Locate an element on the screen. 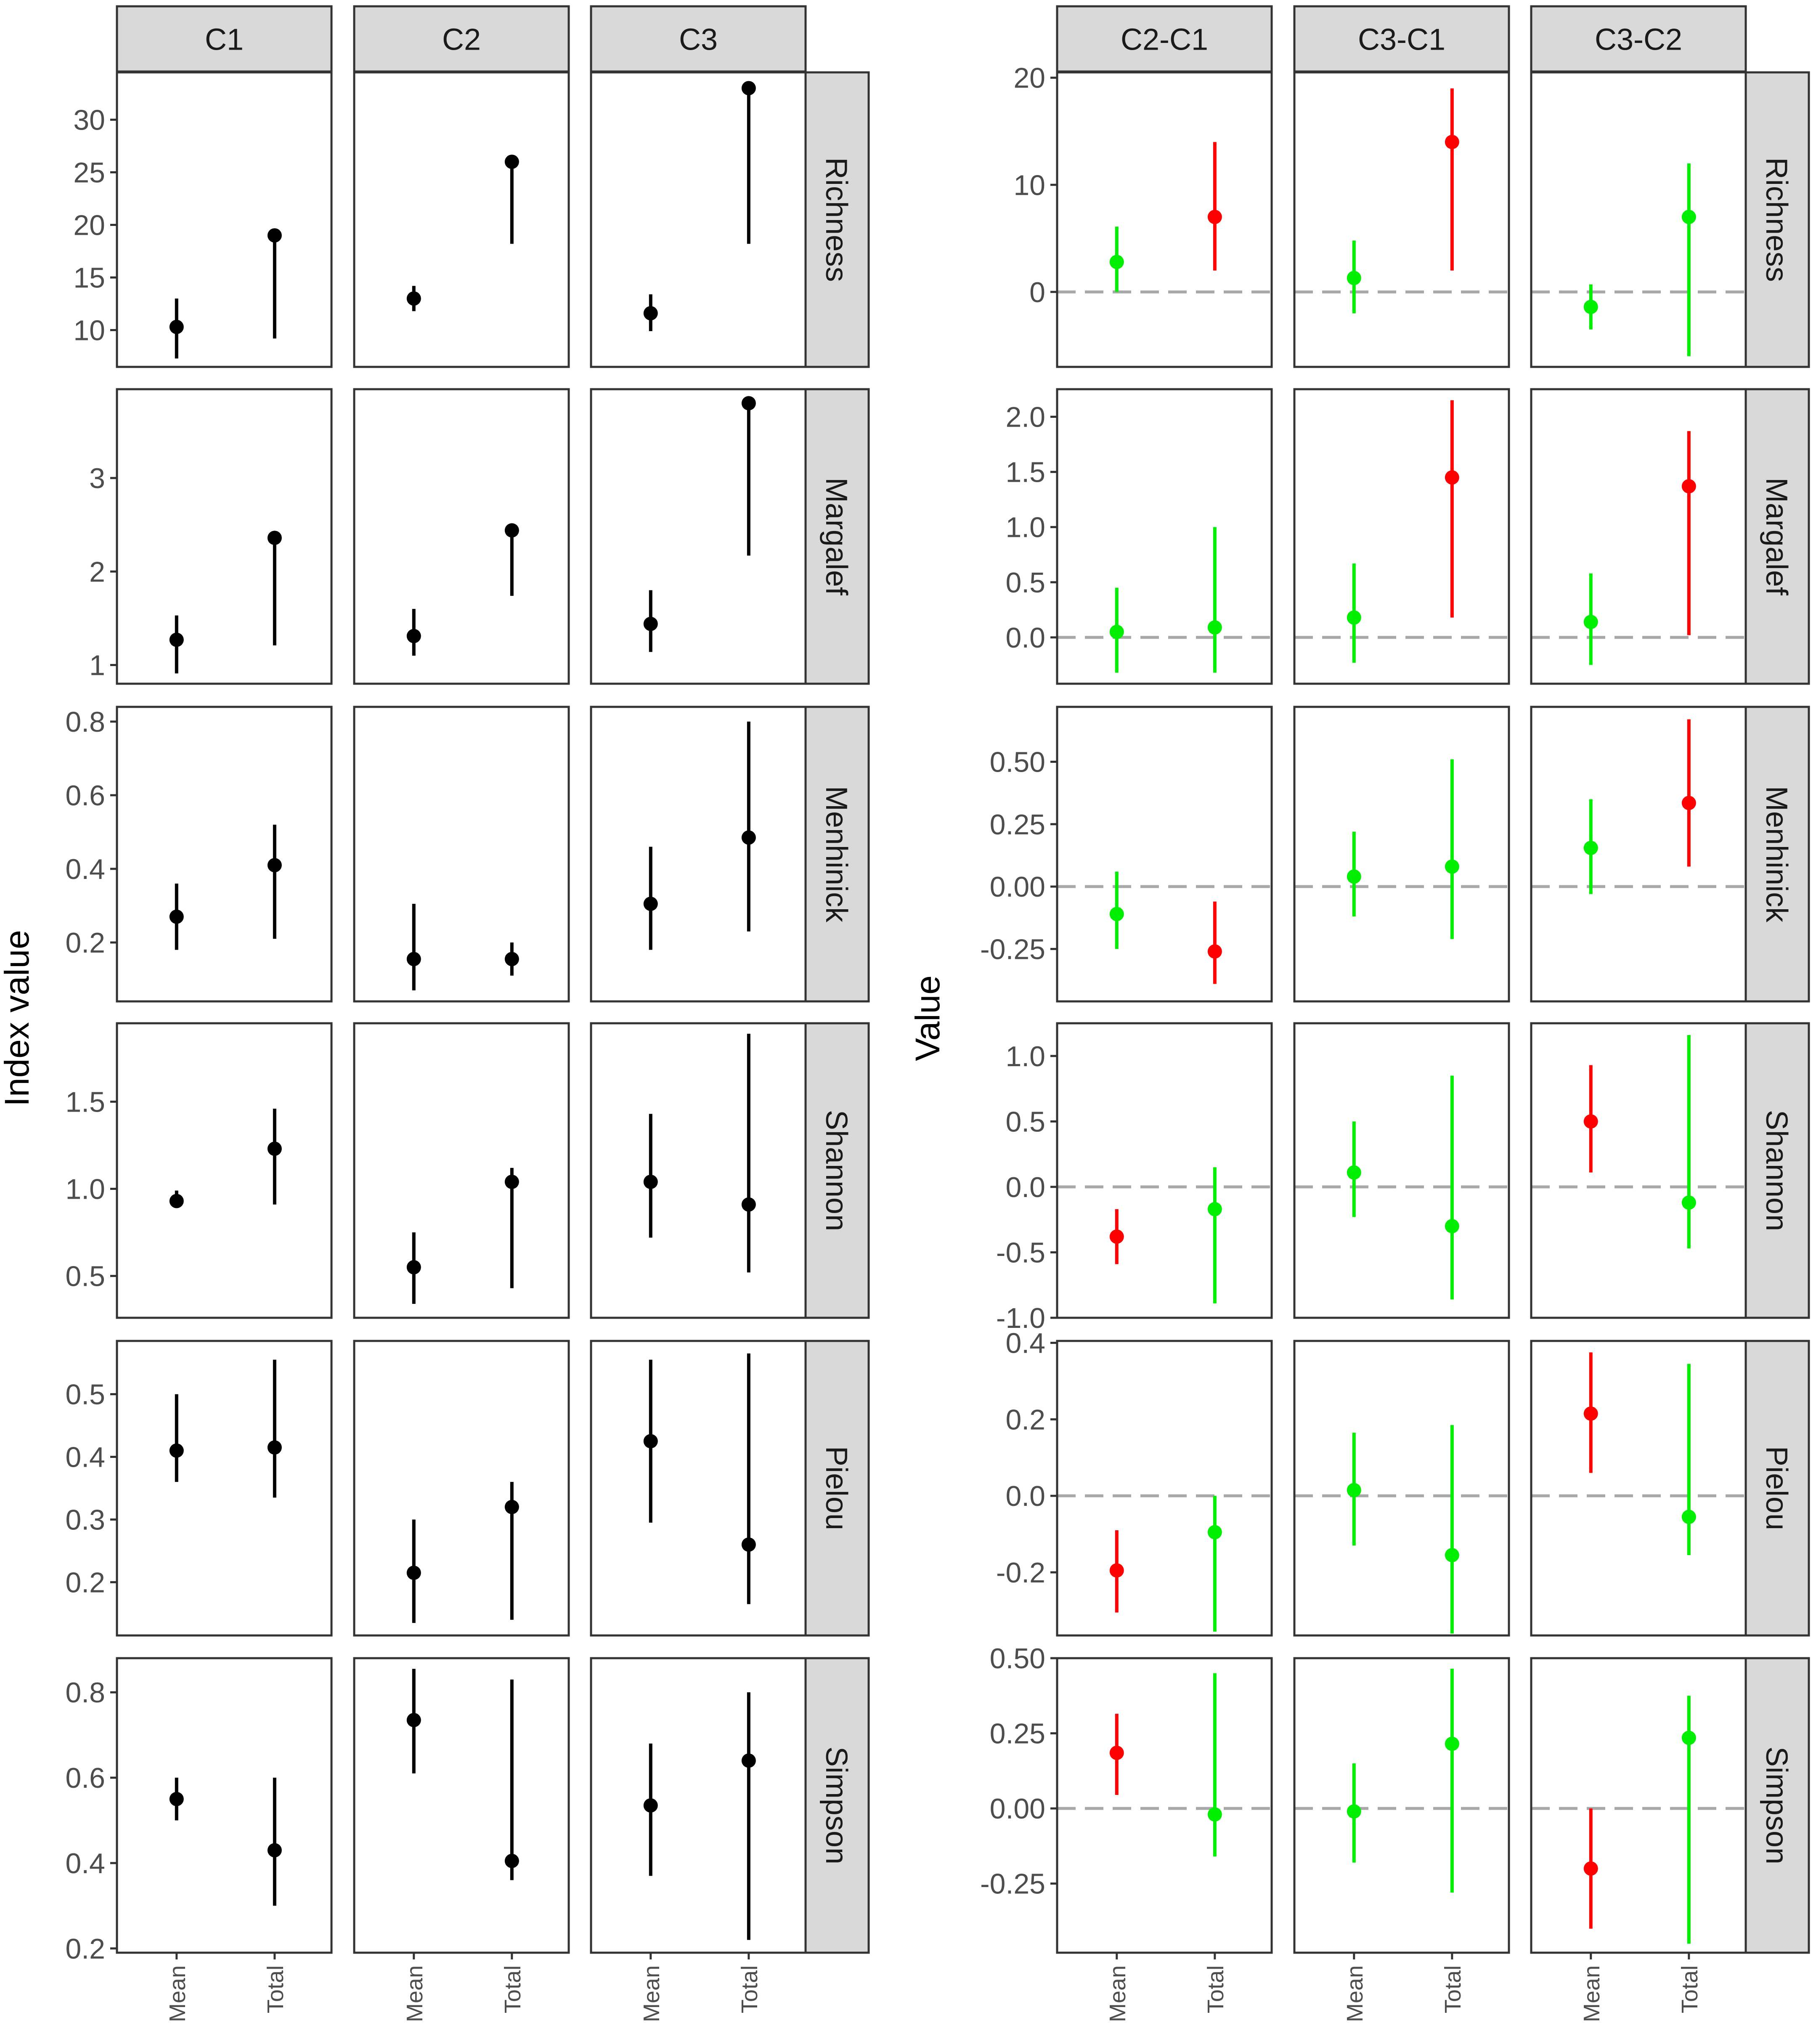  right-y-axis-margalef: 0.0 0.5 1.0 1.5 2.0 is located at coordinates (1031, 527).